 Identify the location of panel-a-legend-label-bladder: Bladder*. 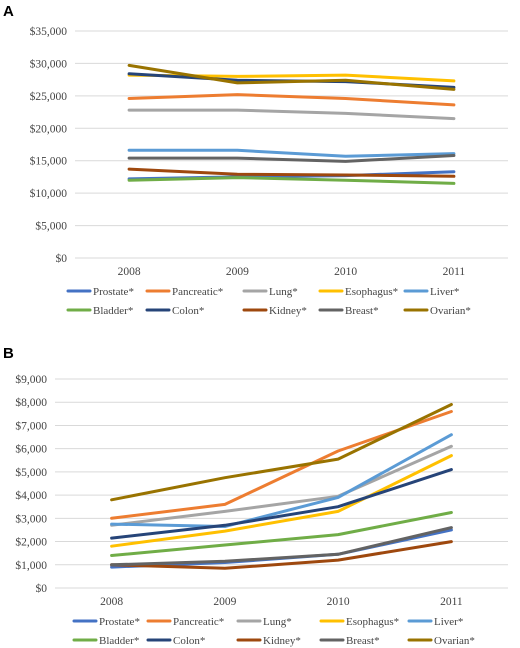
(113, 311).